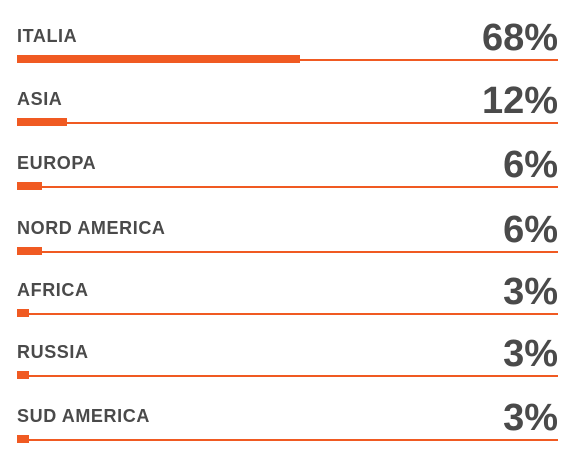 The width and height of the screenshot is (569, 454). What do you see at coordinates (47, 36) in the screenshot?
I see `category-label: ITALIA` at bounding box center [47, 36].